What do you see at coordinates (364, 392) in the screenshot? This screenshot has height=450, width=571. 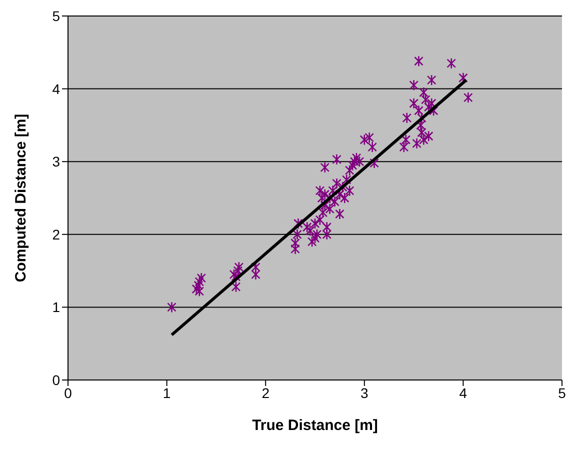 I see `x-tick-label: 3` at bounding box center [364, 392].